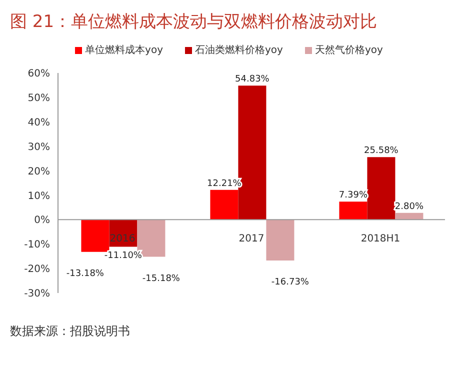 This screenshot has height=367, width=473. What do you see at coordinates (353, 195) in the screenshot?
I see `data-label: 7.39%` at bounding box center [353, 195].